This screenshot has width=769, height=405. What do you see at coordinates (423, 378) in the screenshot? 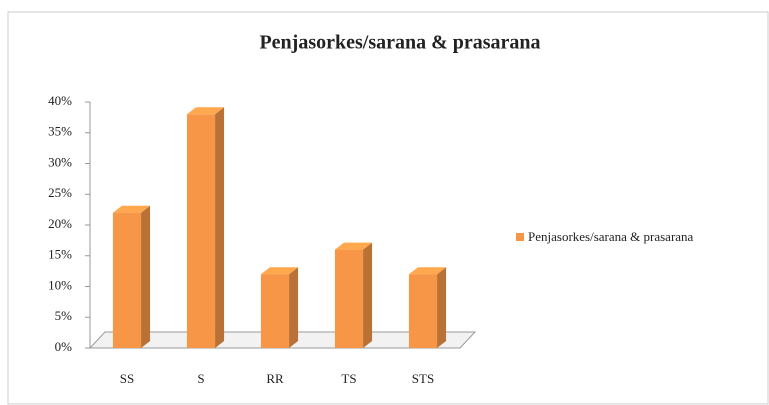
I see `x-tick-label: STS` at bounding box center [423, 378].